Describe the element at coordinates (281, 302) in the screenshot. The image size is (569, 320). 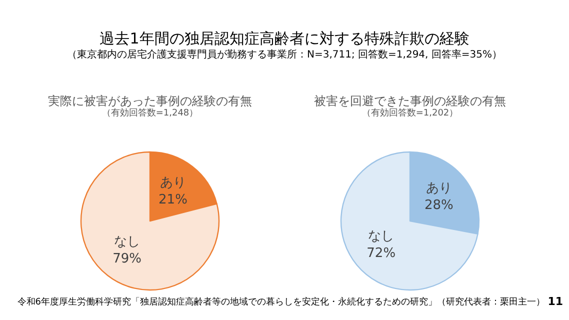
I see `text: 令和6年度厚生労働科学研究「独居認知症高齢者等の地域での暮らしを安定化・永続化するための研究」（研究代表者：栗田主一）` at that location.